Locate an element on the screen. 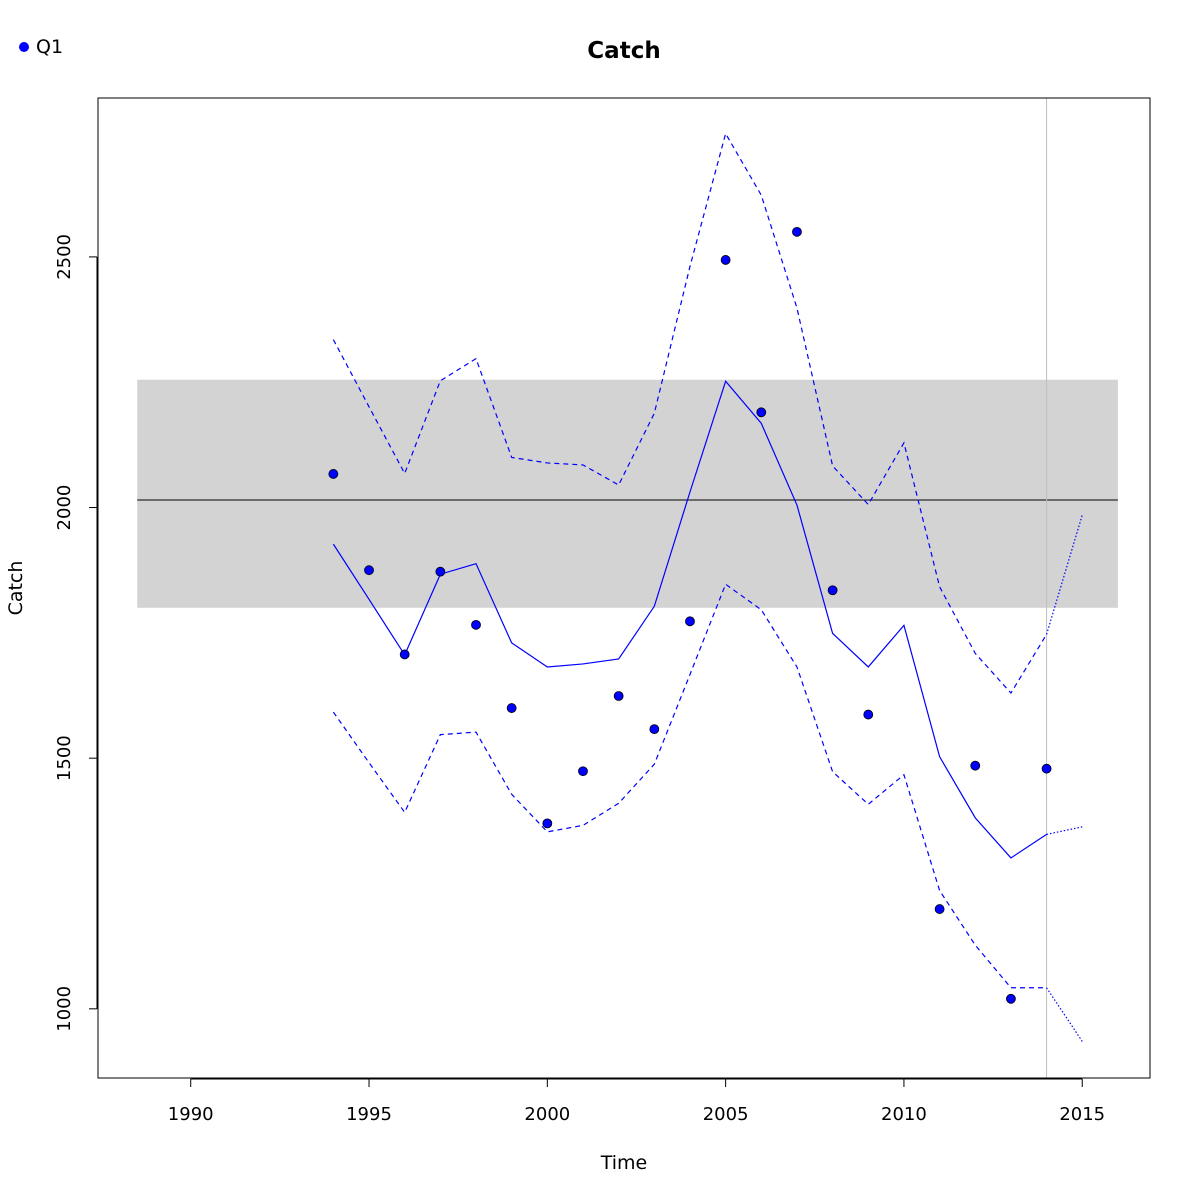 This screenshot has width=1200, height=1200. data-point-1997 is located at coordinates (440, 571).